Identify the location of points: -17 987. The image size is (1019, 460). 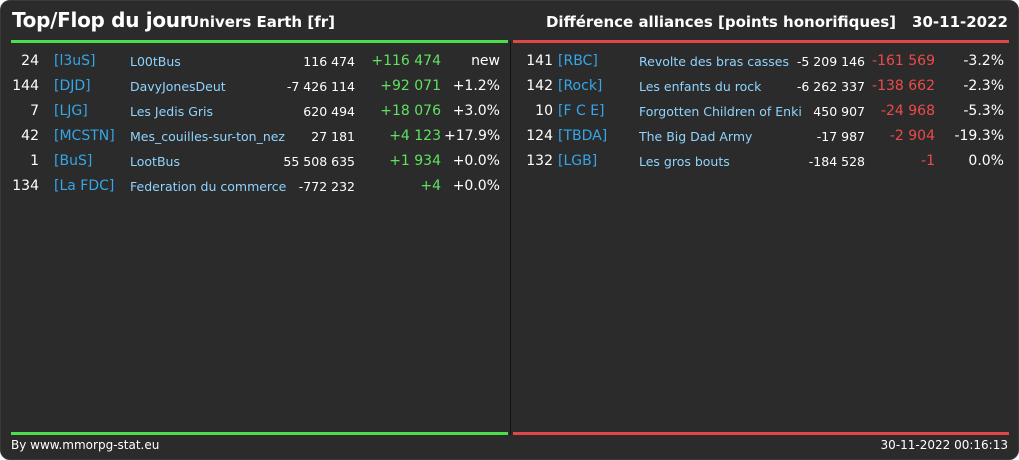
(840, 136).